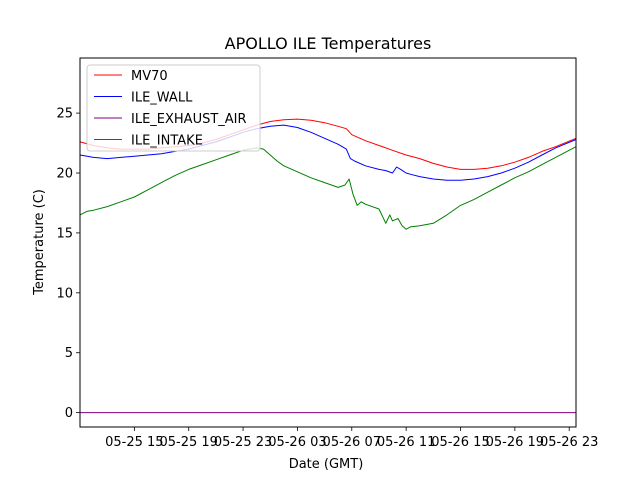 The height and width of the screenshot is (480, 640). Describe the element at coordinates (64, 174) in the screenshot. I see `y-tick-label: 20` at that location.